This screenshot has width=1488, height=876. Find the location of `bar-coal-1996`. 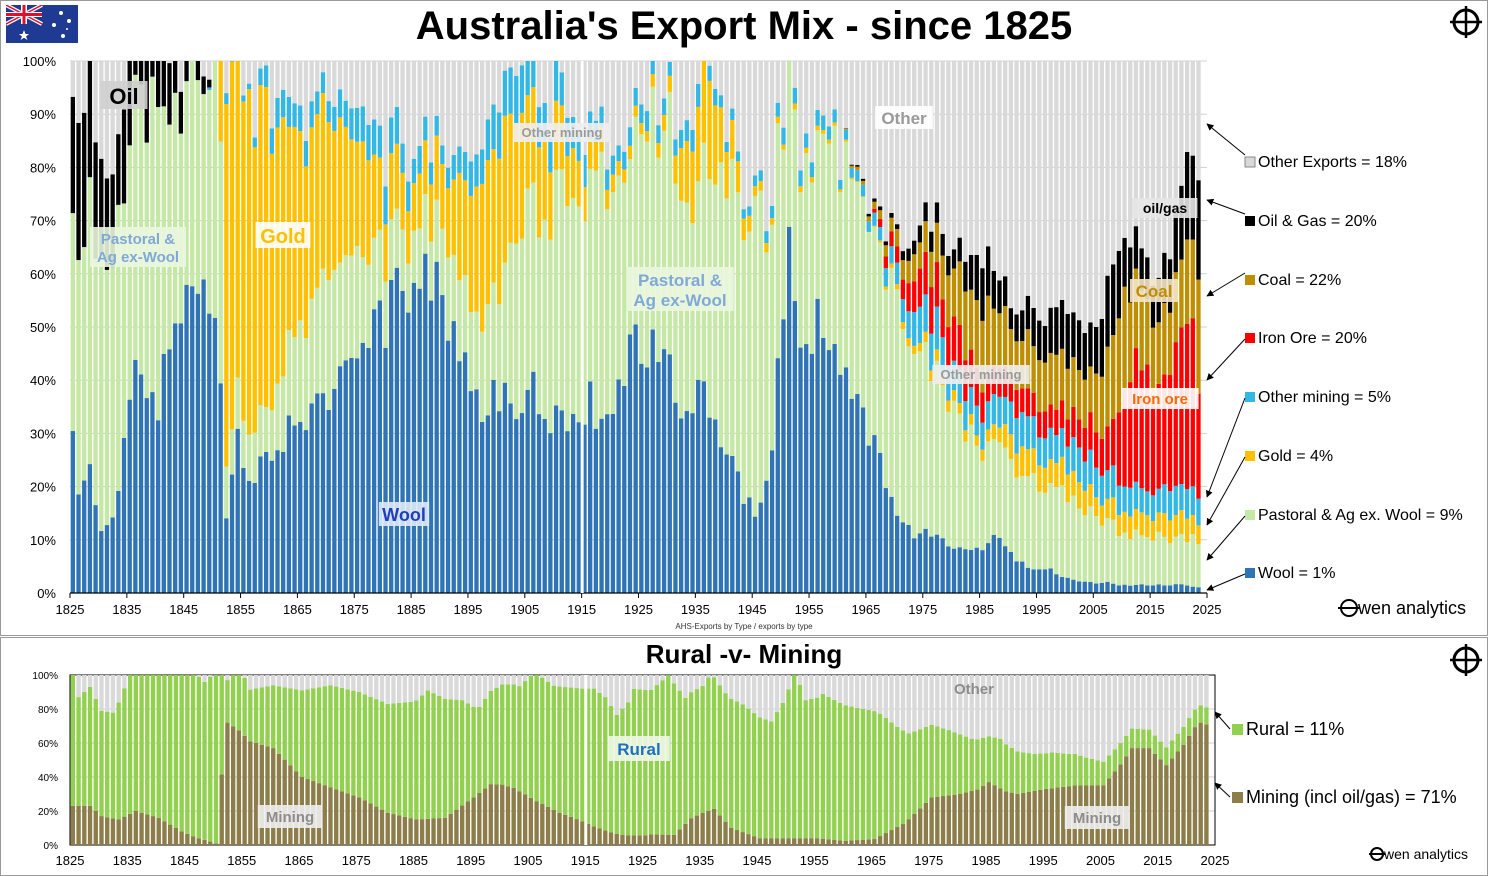

bar-coal-1996 is located at coordinates (1045, 387).